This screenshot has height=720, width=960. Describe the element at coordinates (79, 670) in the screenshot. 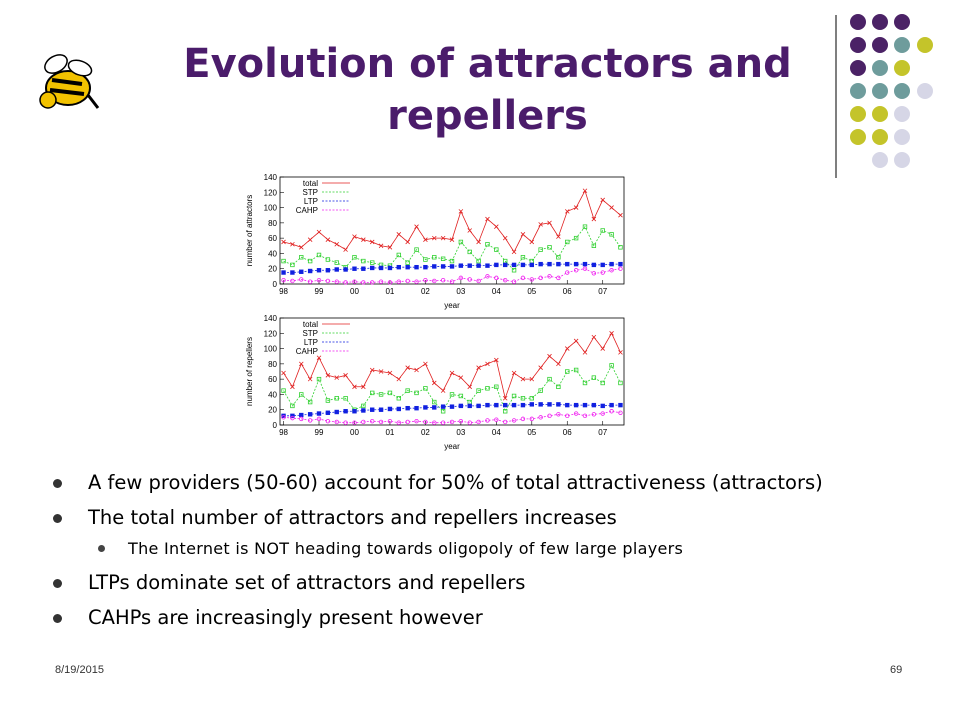

I see `footer-date: 8/19/2015` at that location.